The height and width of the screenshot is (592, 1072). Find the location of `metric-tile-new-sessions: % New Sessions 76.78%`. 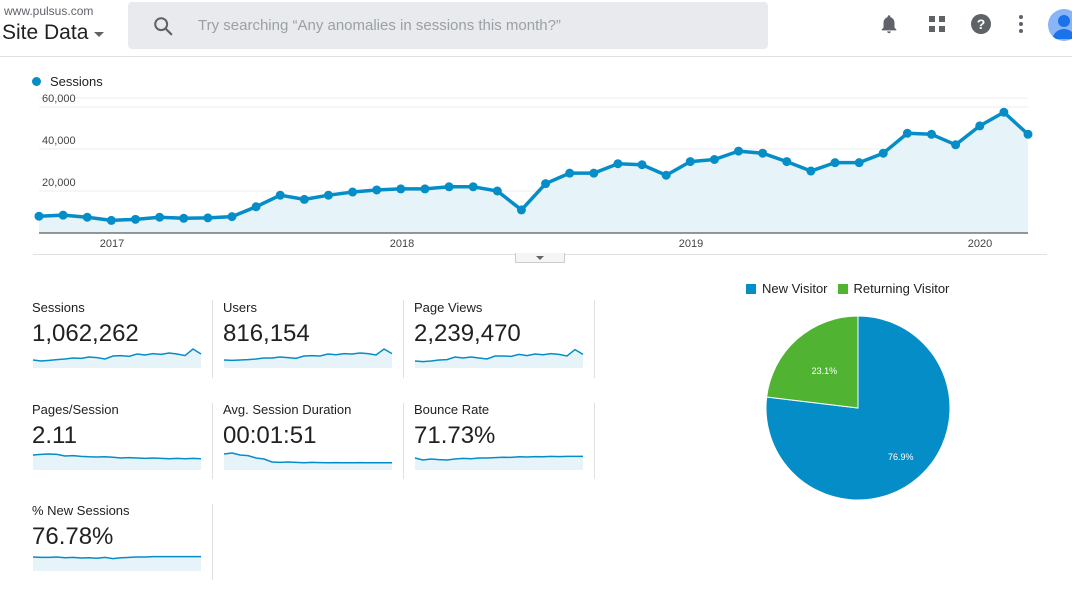

metric-tile-new-sessions: % New Sessions 76.78% is located at coordinates (122, 543).